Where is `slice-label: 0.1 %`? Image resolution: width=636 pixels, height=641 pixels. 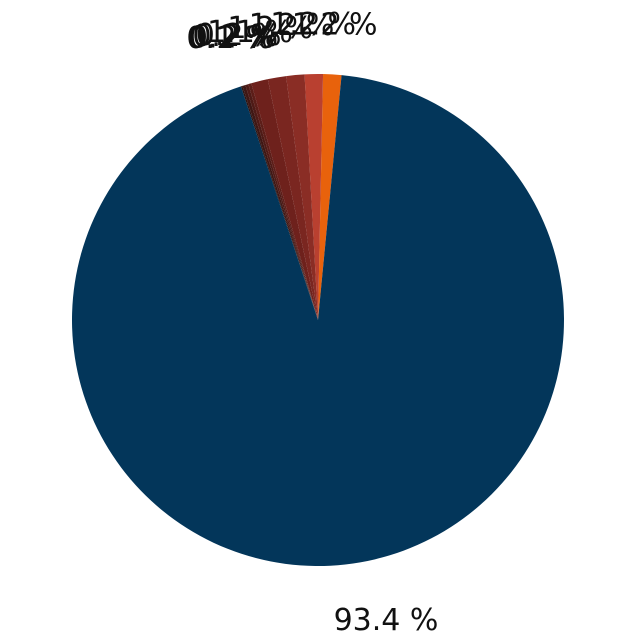 slice-label: 0.1 % is located at coordinates (229, 38).